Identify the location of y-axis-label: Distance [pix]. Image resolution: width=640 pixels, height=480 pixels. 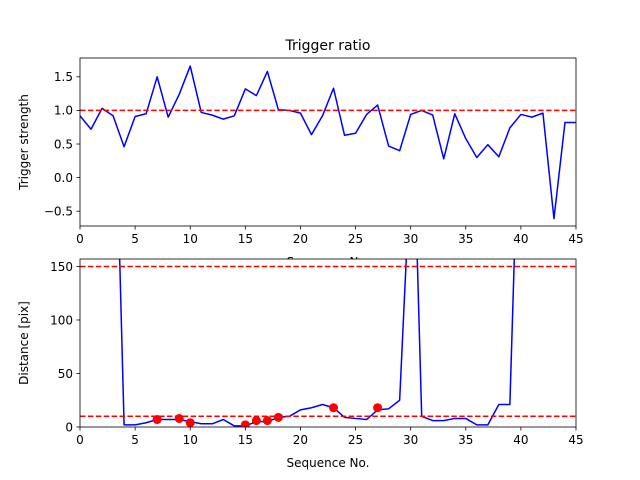
(24, 343).